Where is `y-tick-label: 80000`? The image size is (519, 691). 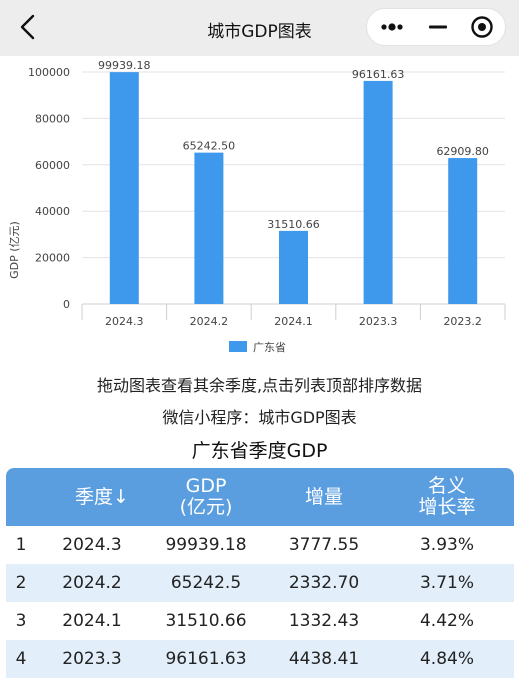
y-tick-label: 80000 is located at coordinates (52, 118).